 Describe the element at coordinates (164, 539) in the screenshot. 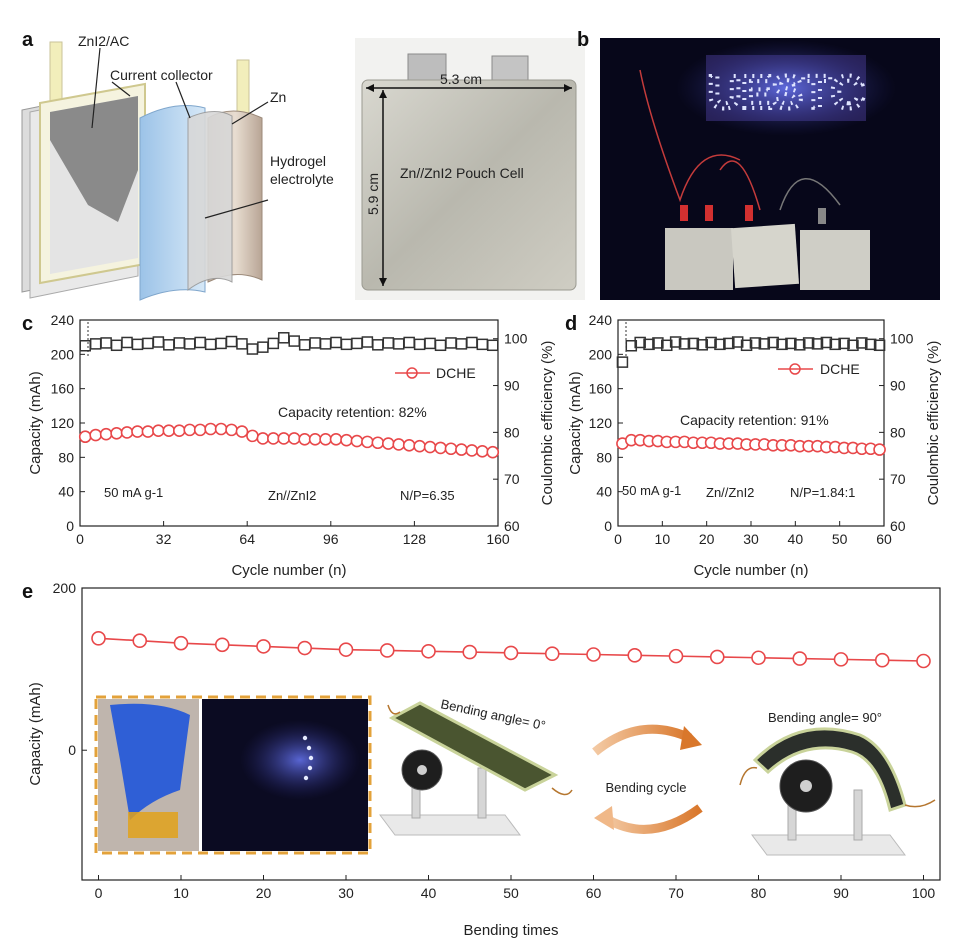

I see `xtick-label: 32` at that location.